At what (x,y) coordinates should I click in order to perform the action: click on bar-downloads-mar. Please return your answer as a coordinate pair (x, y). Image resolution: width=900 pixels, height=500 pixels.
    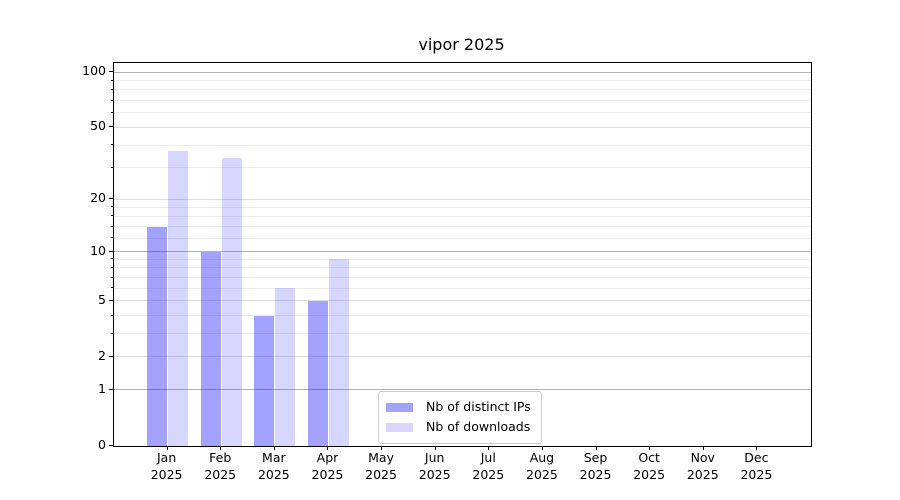
    Looking at the image, I should click on (285, 367).